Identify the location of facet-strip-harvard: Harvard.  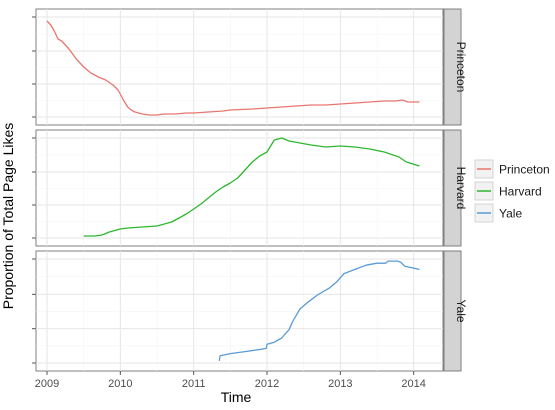
(455, 188).